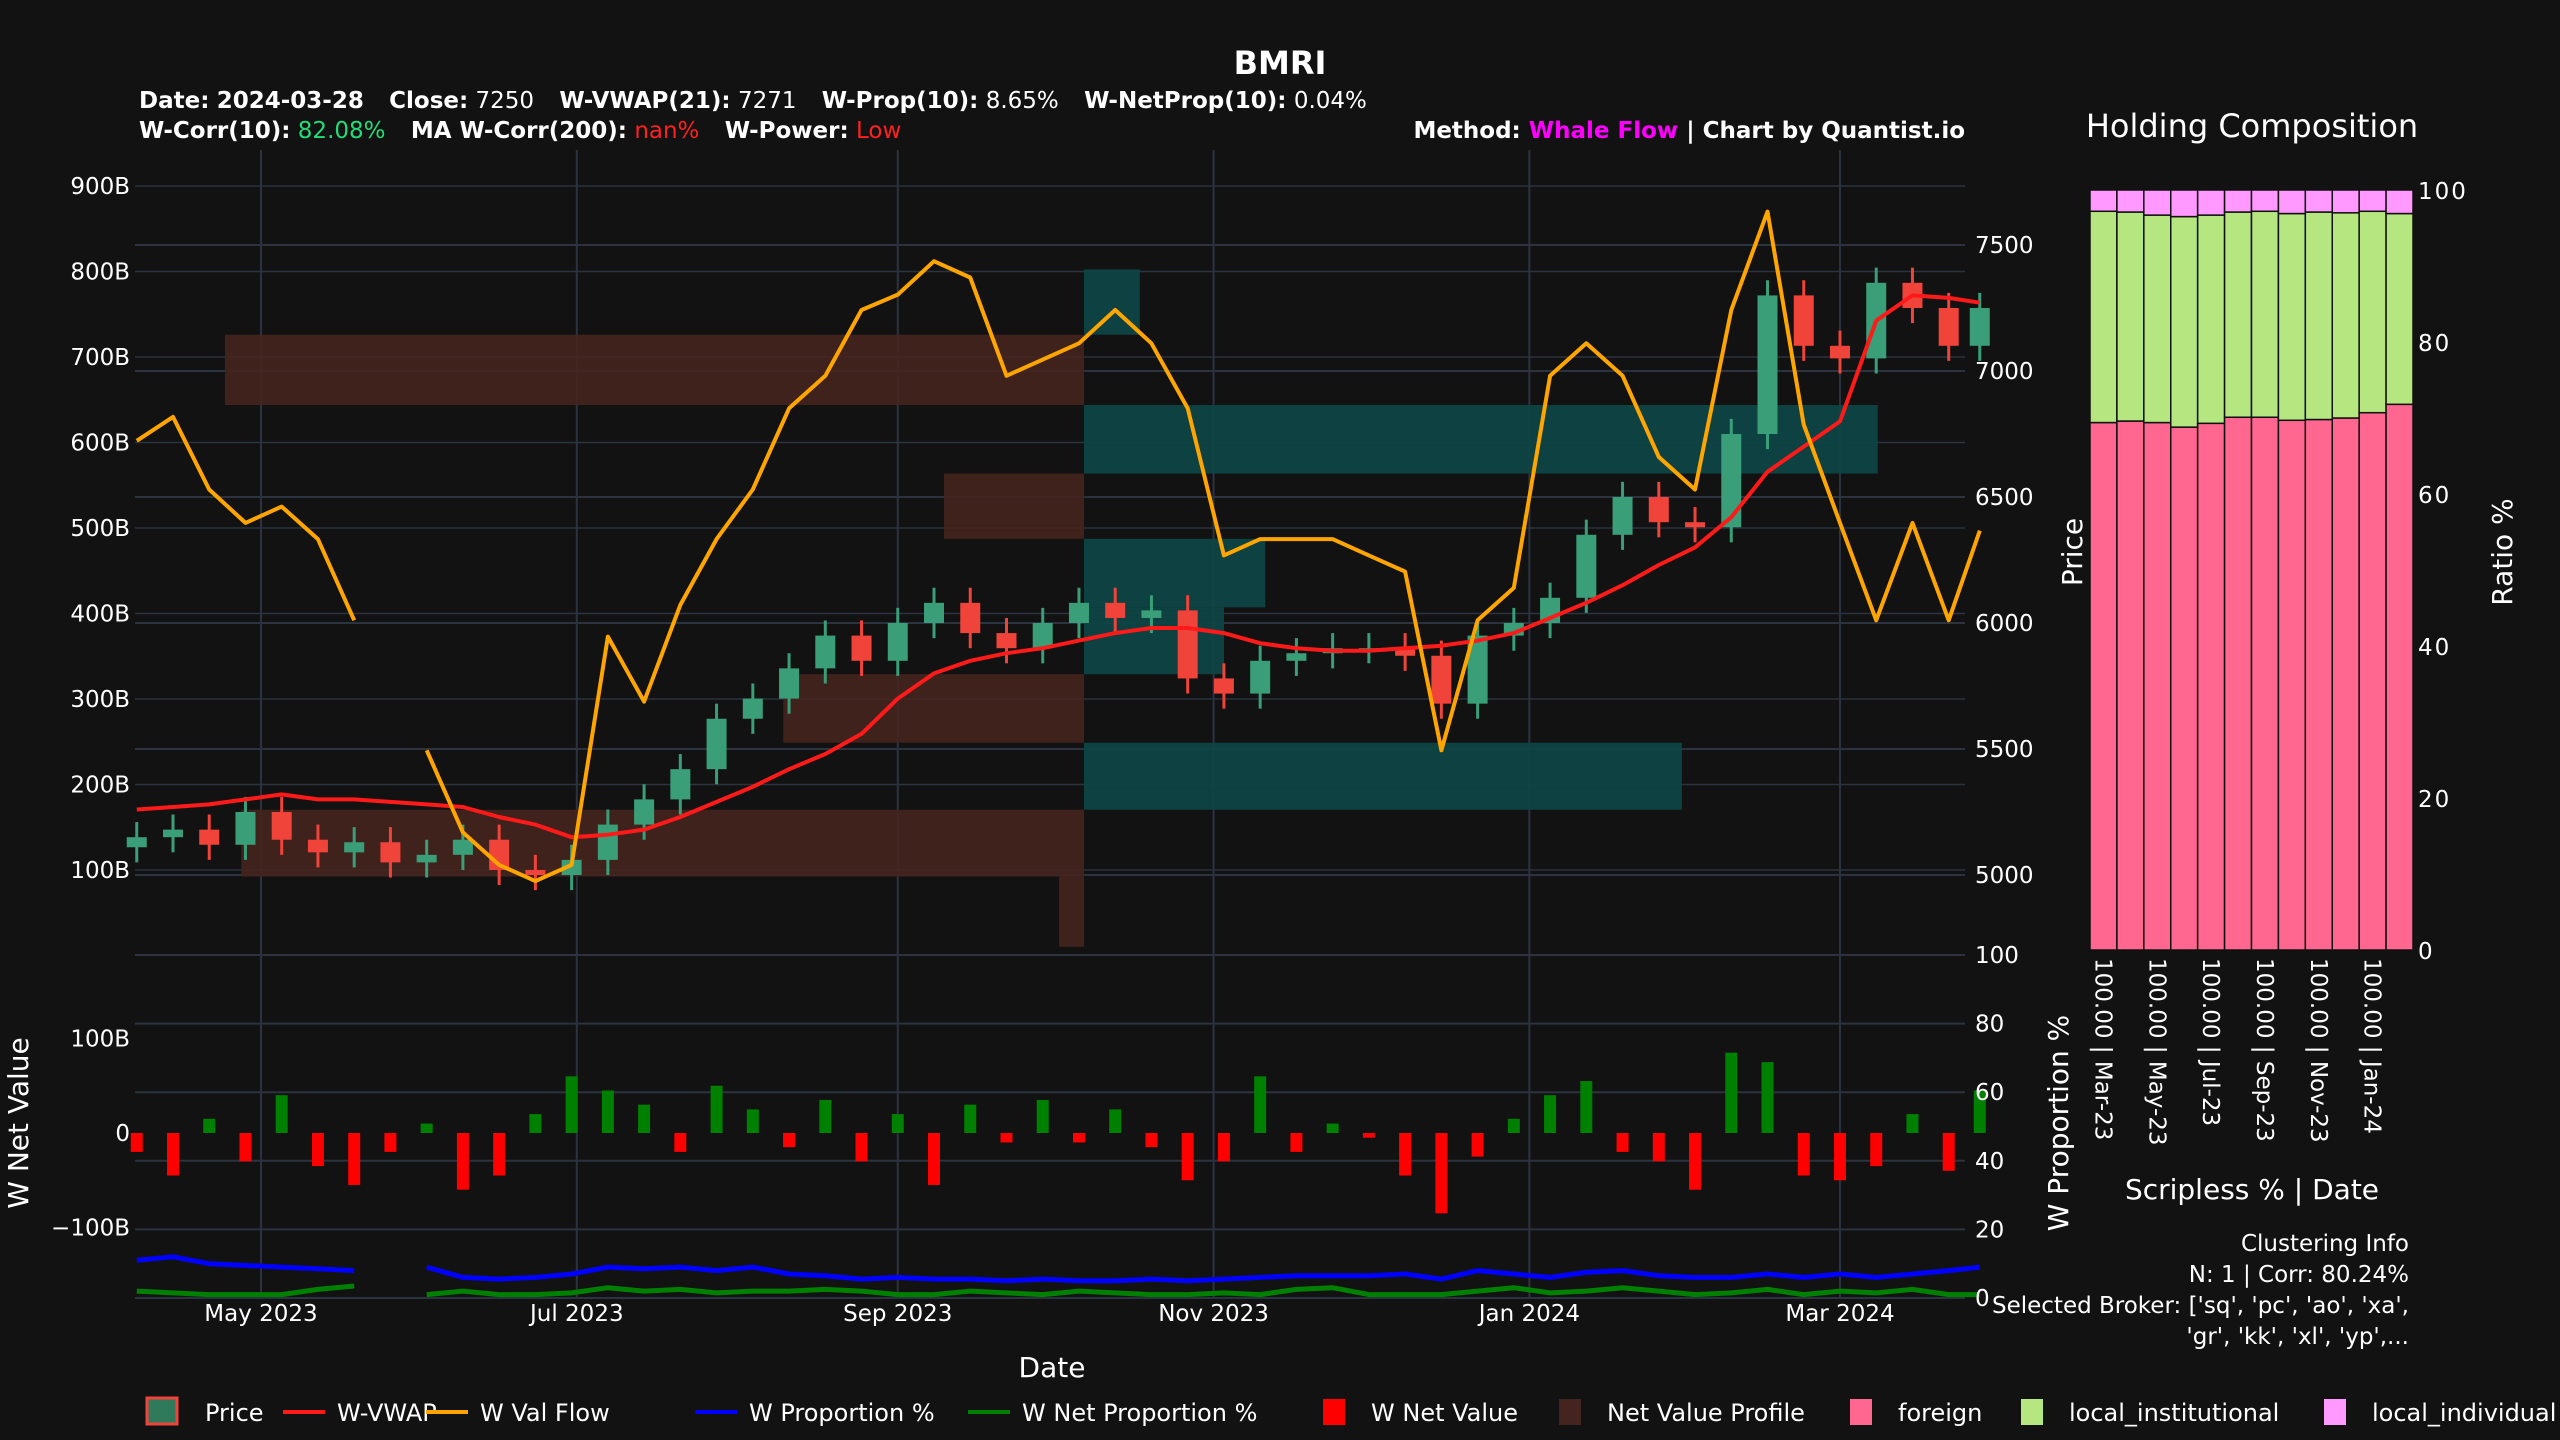 The height and width of the screenshot is (1440, 2560). I want to click on chart-credit: | Chart by Quantist.io, so click(1825, 131).